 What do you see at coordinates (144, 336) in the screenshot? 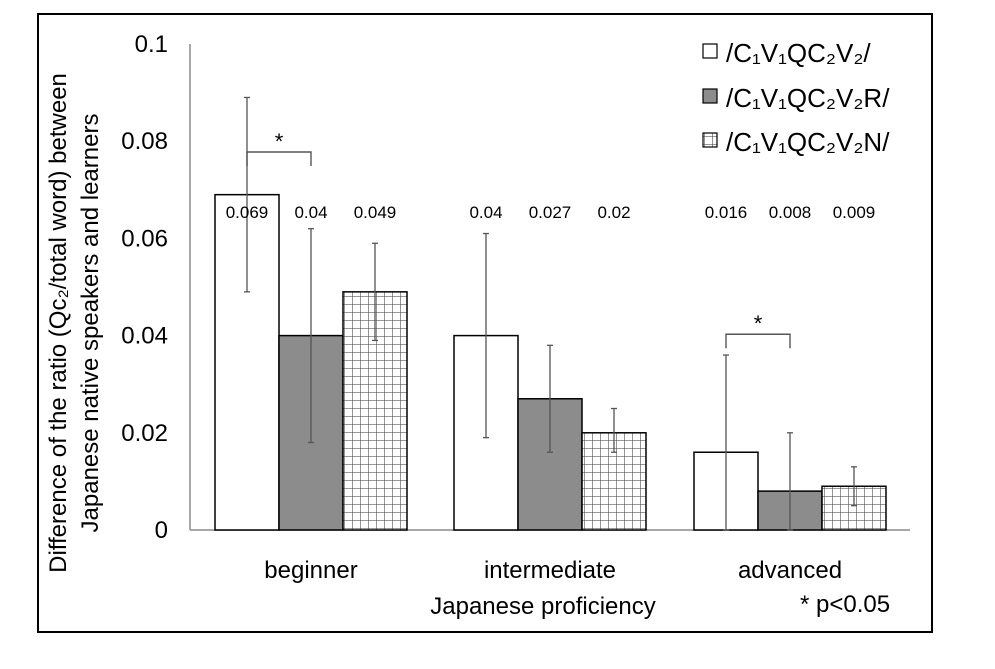
I see `y-tick-label: 0.04` at bounding box center [144, 336].